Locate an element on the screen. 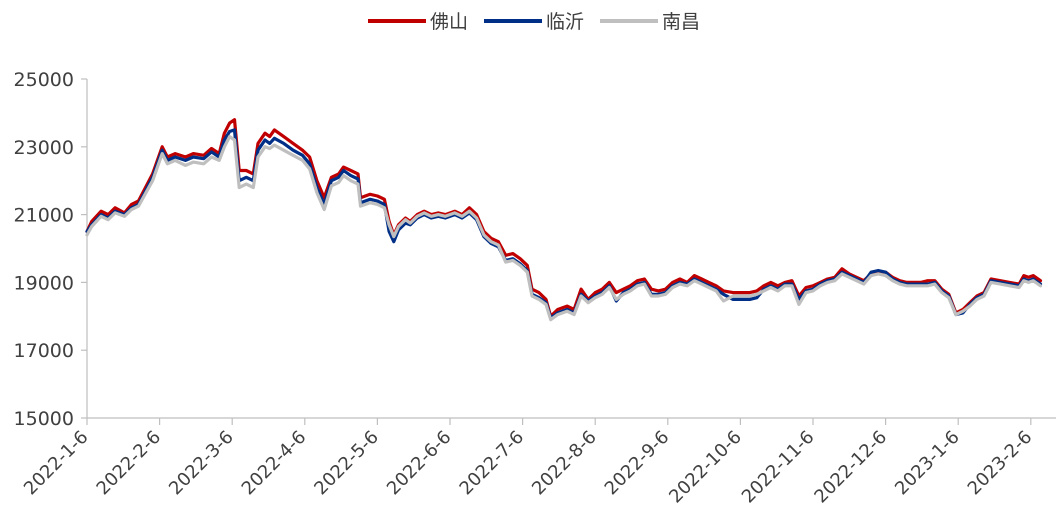 Image resolution: width=1059 pixels, height=531 pixels. x-tick-label: 2023-2-6 is located at coordinates (1000, 463).